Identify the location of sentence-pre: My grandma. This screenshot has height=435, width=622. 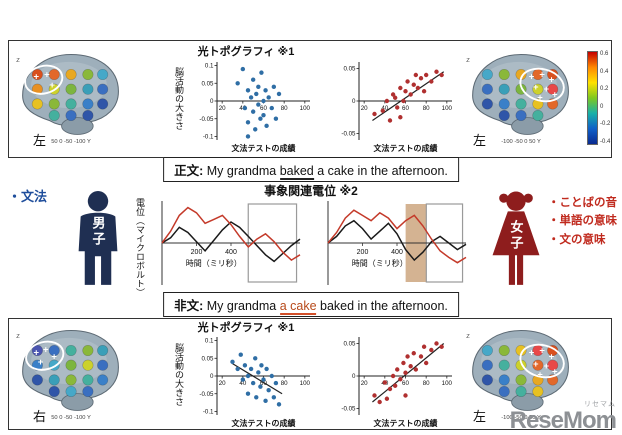
(241, 171).